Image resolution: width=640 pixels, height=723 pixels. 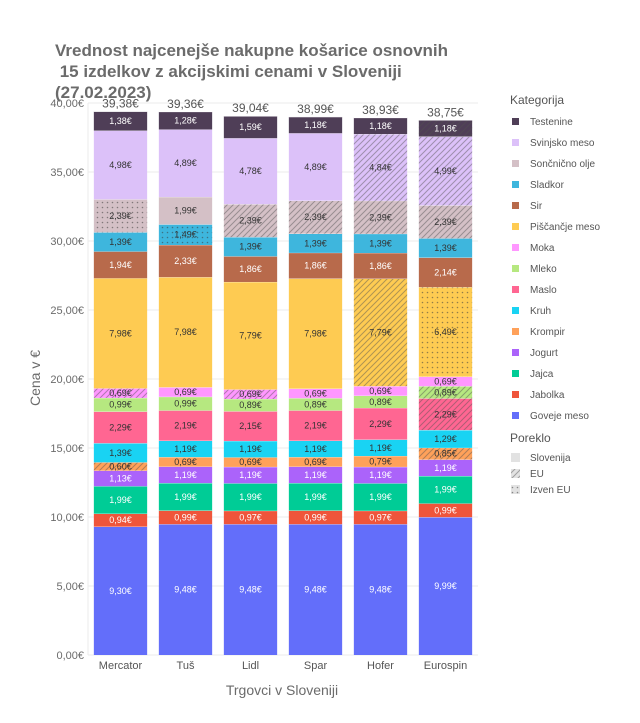 What do you see at coordinates (515, 331) in the screenshot?
I see `legend-swatch-krompir` at bounding box center [515, 331].